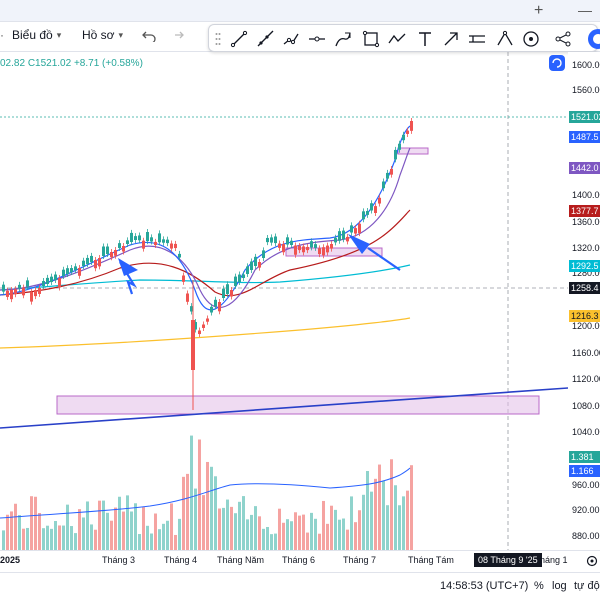 This screenshot has height=600, width=600. What do you see at coordinates (98, 35) in the screenshot?
I see `profile-menu-label: Hồ sơ` at bounding box center [98, 35].